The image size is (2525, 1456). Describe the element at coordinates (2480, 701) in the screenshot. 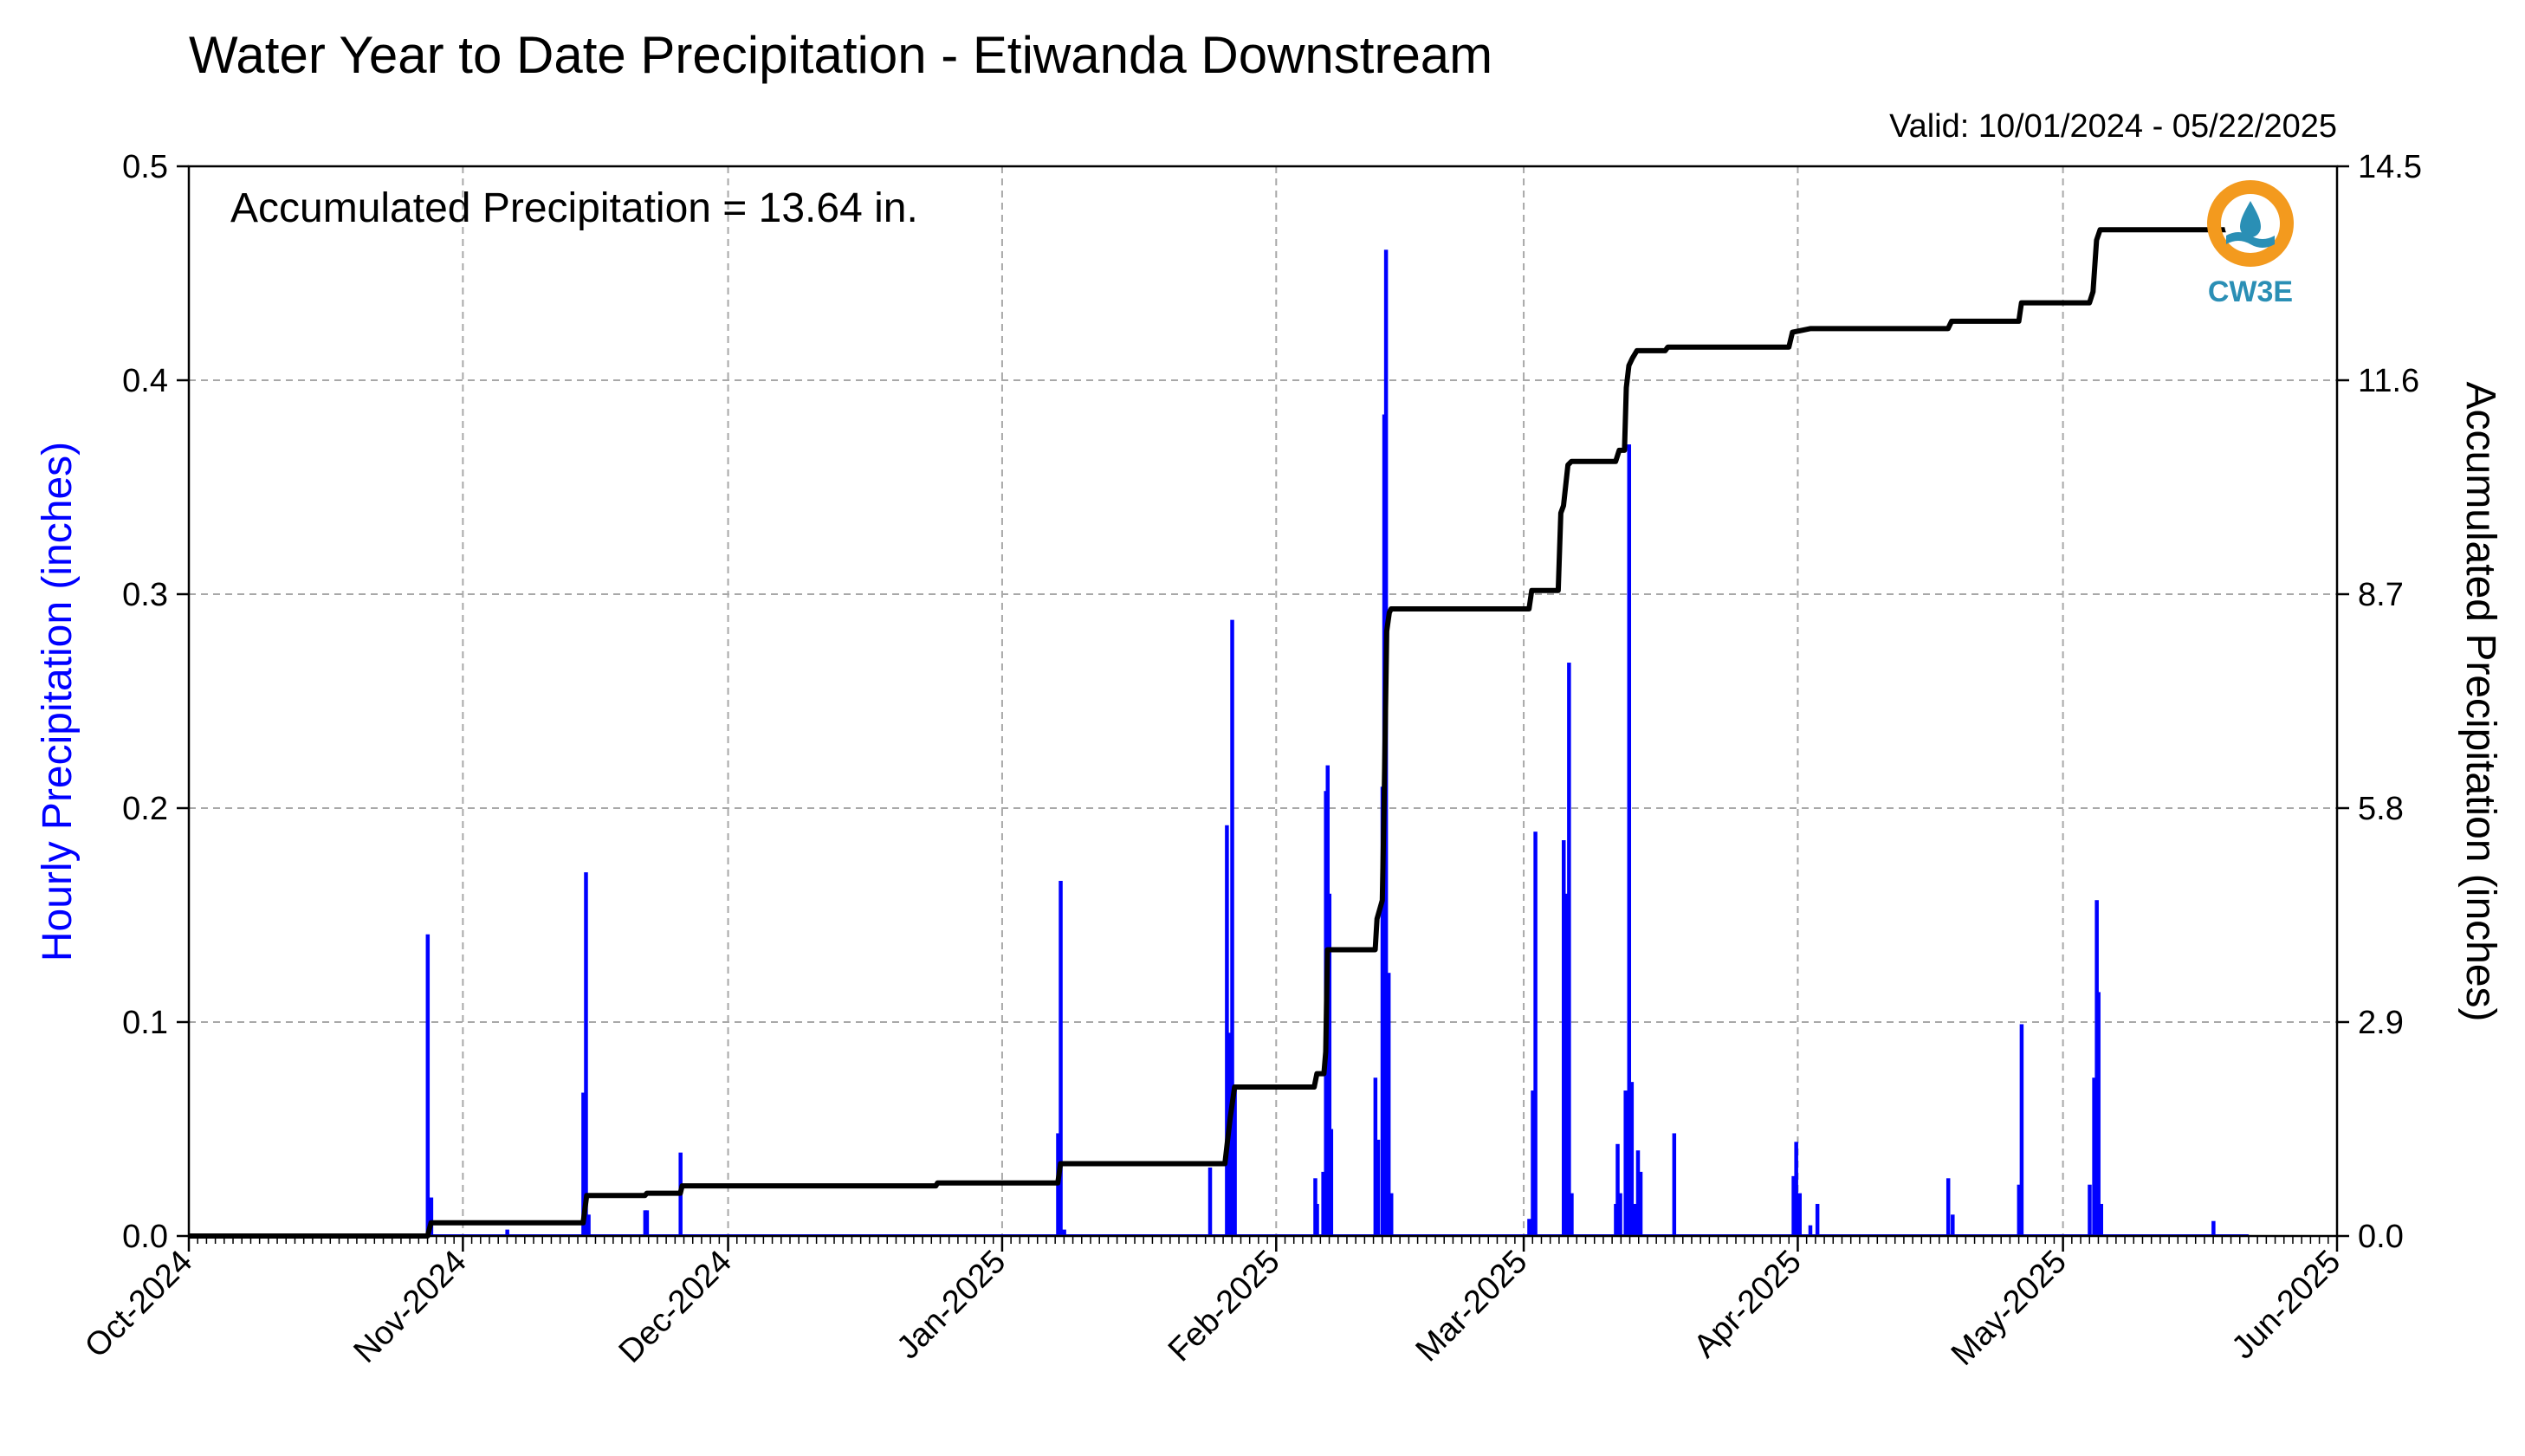

I see `right-axis-label: Accumulated Precipitation (inches)` at that location.